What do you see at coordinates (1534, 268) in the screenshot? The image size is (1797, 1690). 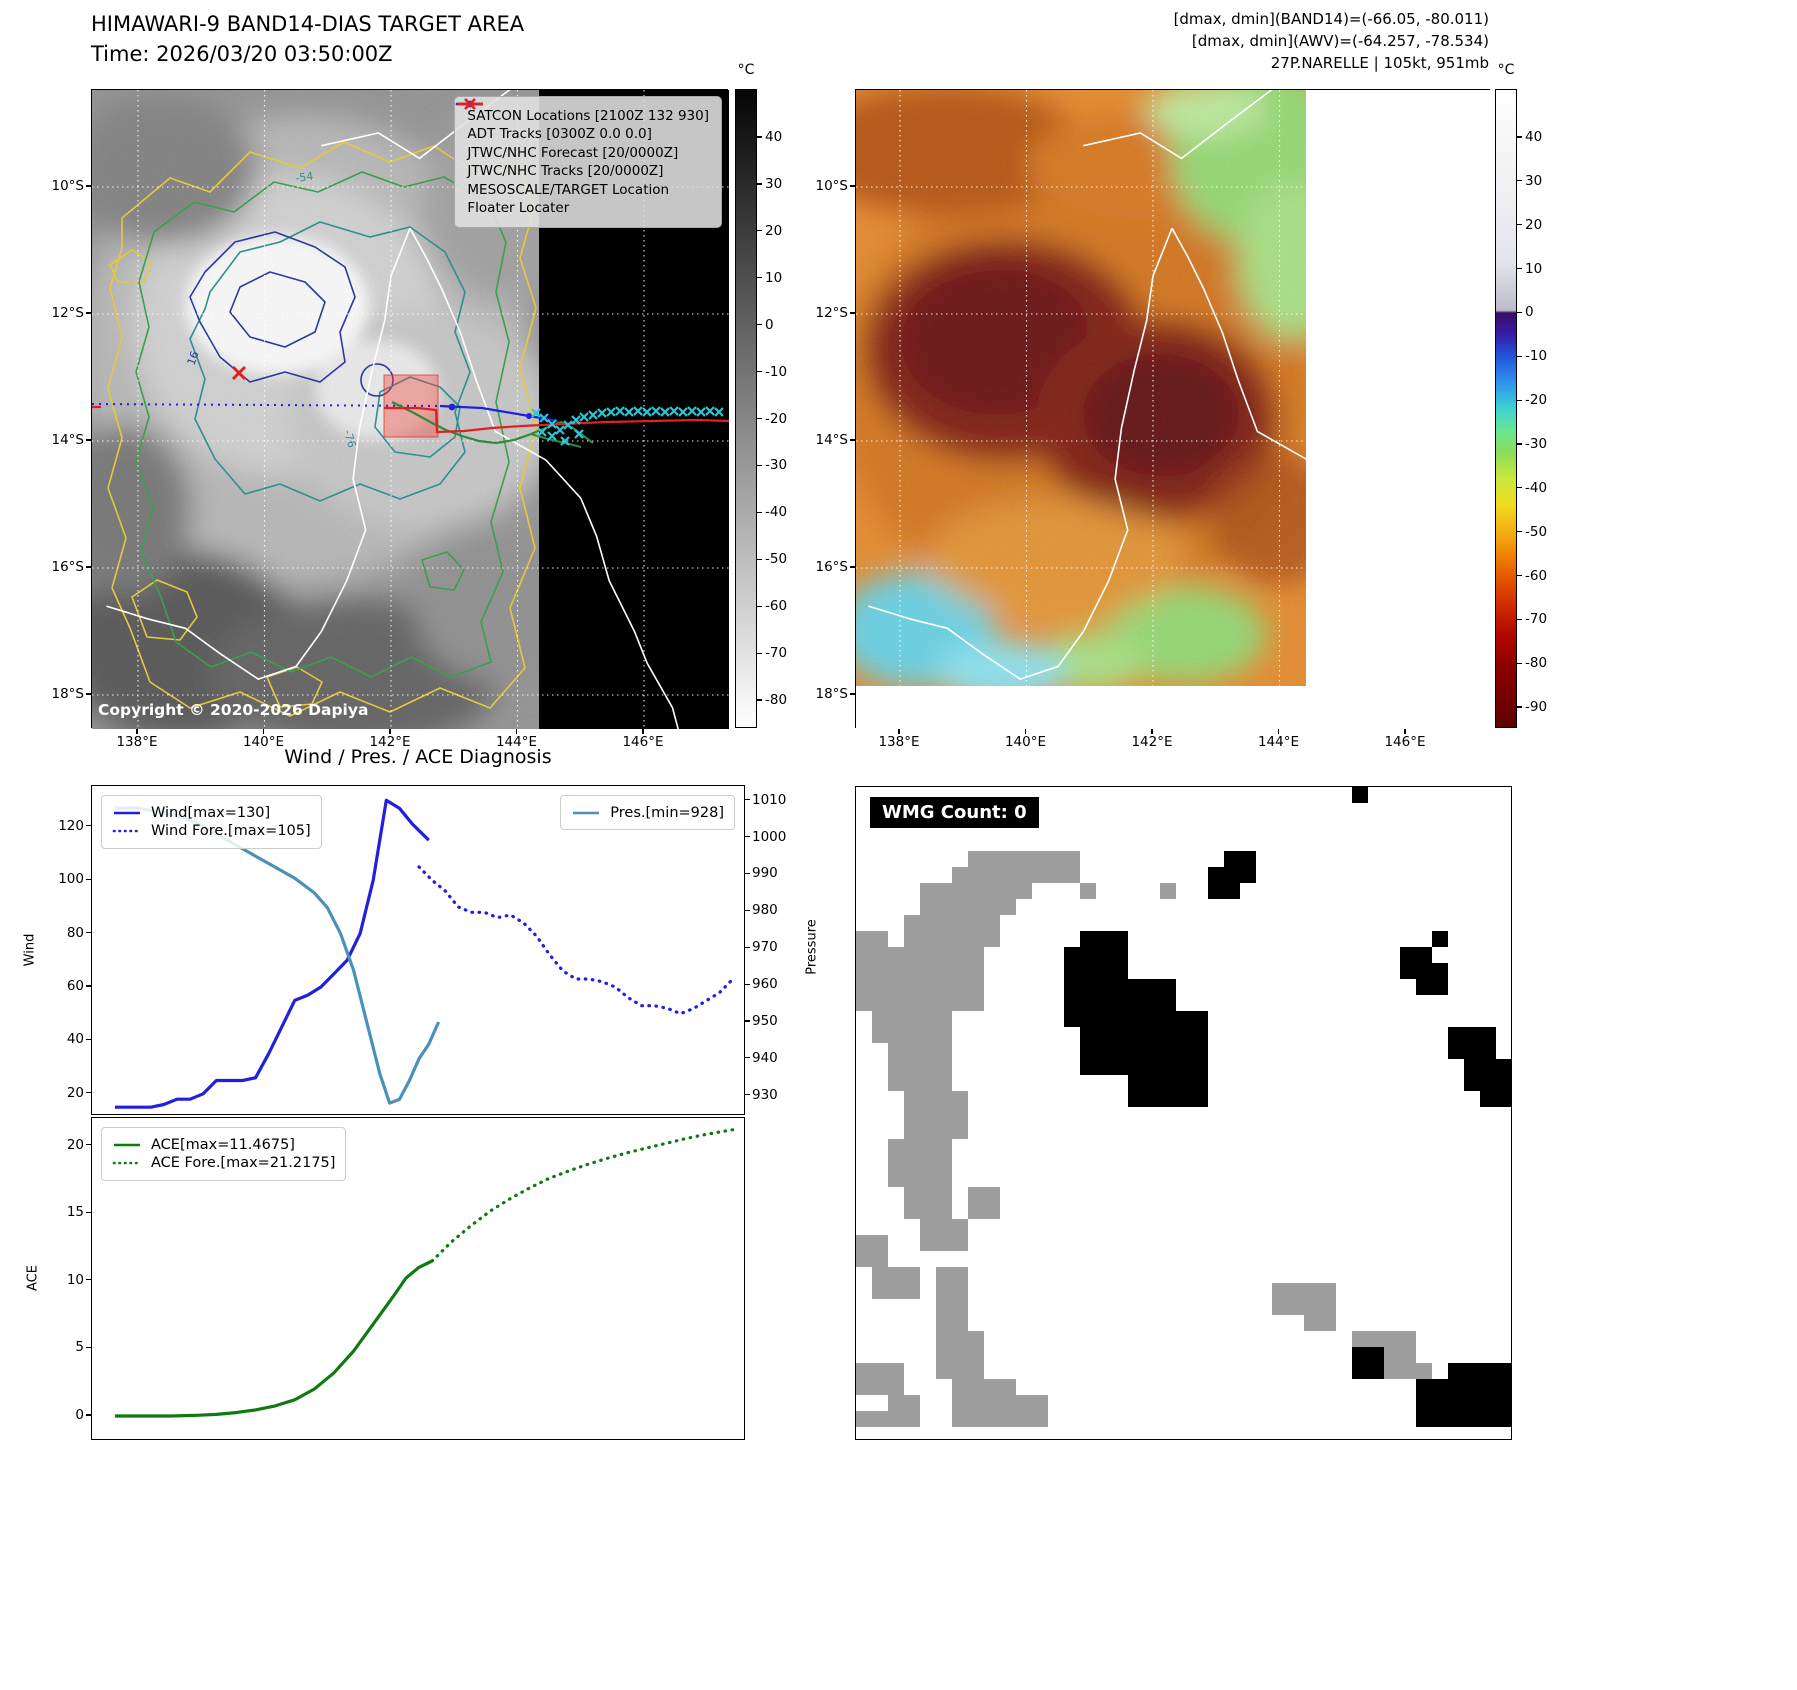 I see `awv-colorbar-tick: 10` at bounding box center [1534, 268].